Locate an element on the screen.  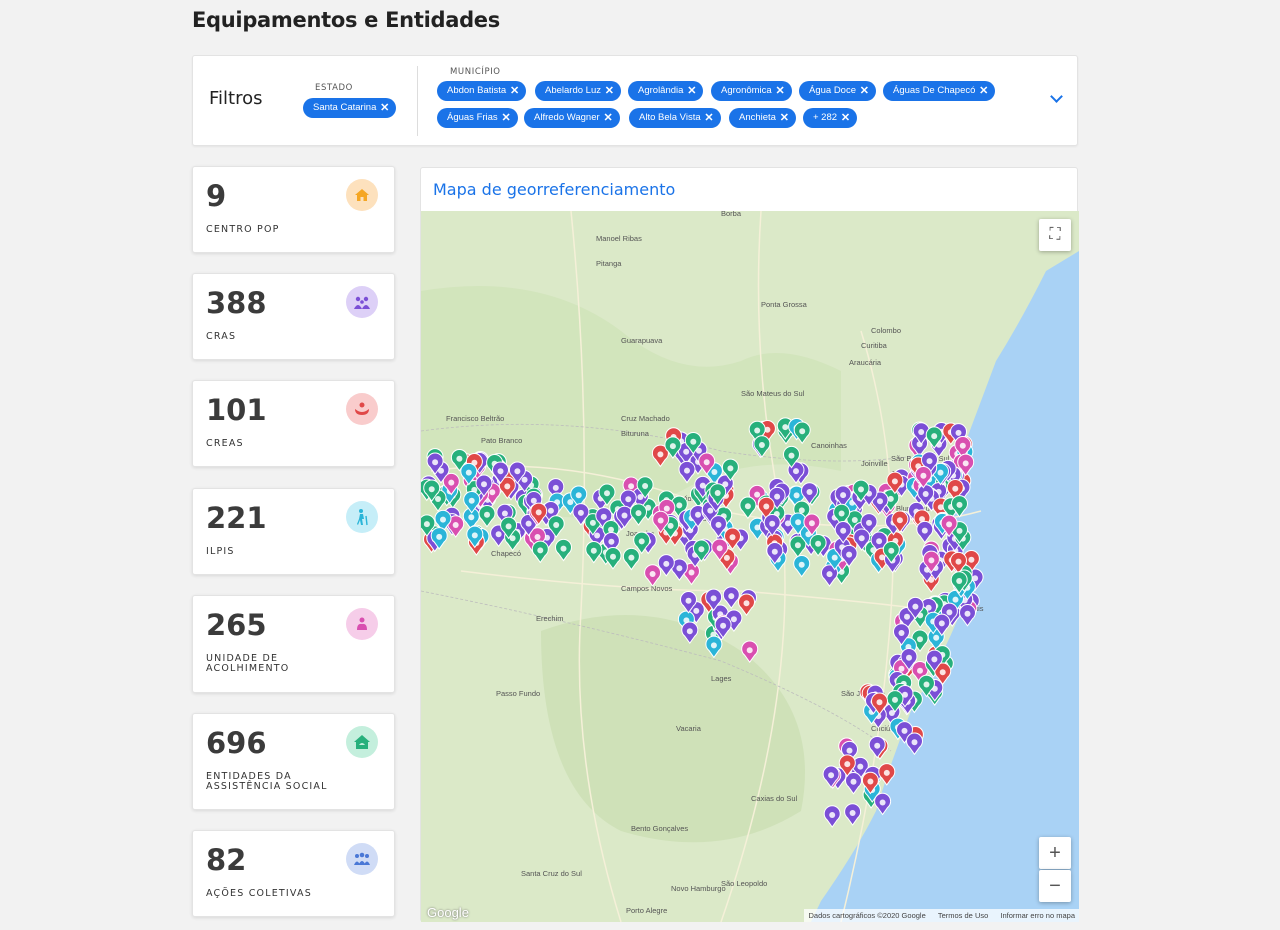
municipio-chip: Água Doce ✕ is located at coordinates (838, 91).